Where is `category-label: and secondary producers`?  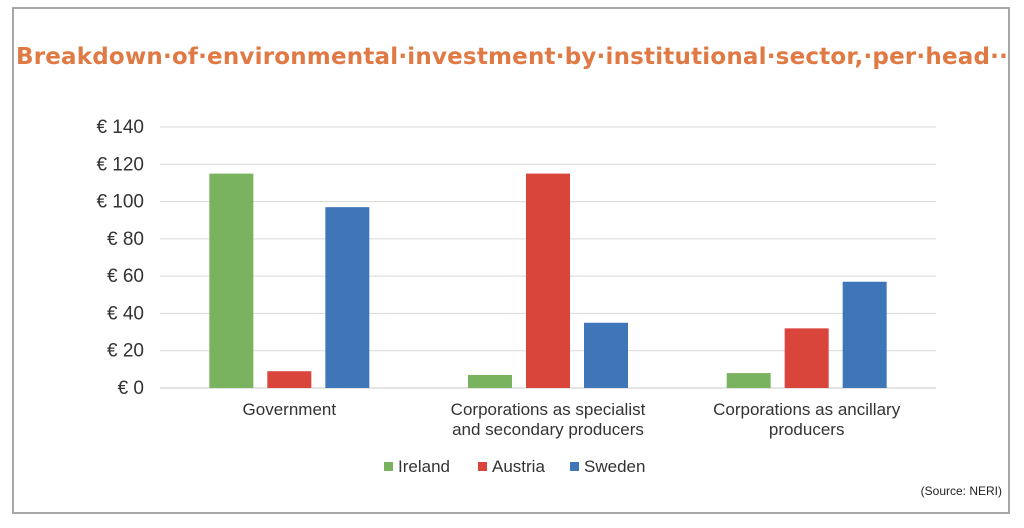
category-label: and secondary producers is located at coordinates (548, 429).